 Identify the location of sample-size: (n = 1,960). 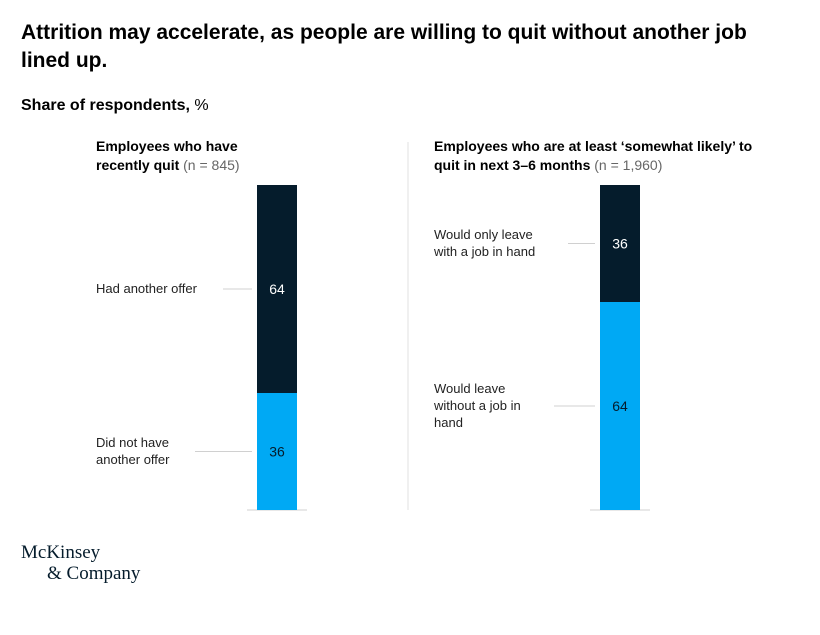
(628, 165).